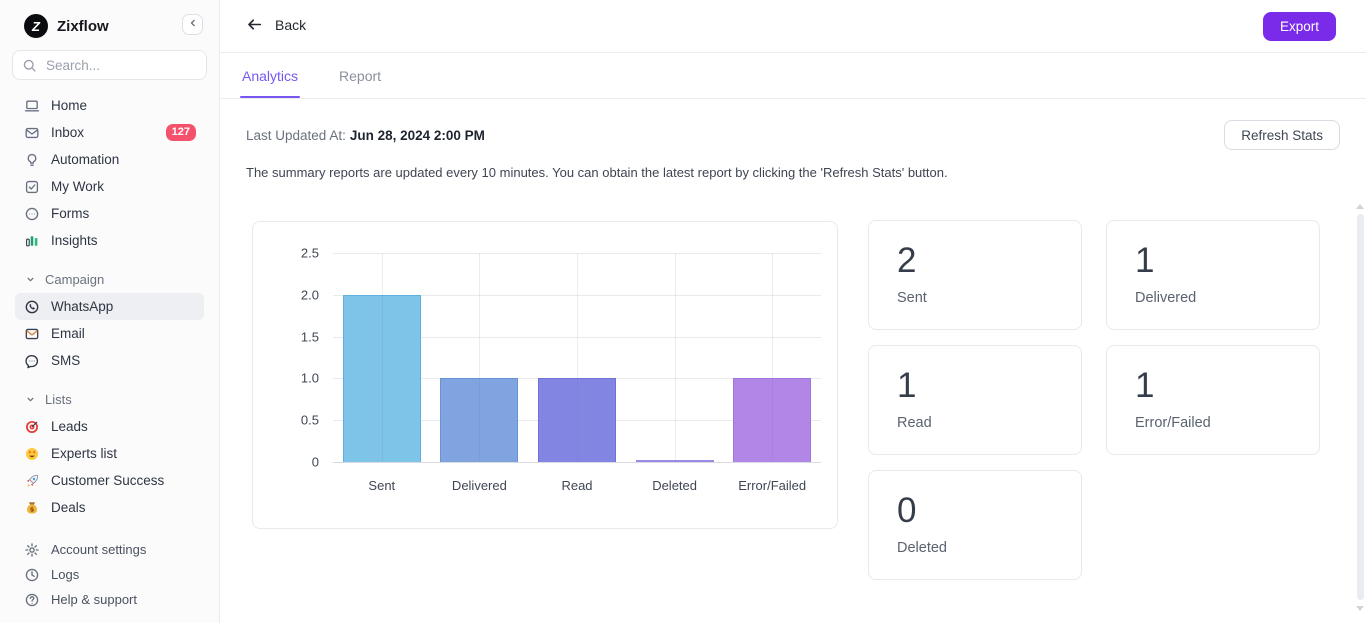 The image size is (1366, 623). Describe the element at coordinates (74, 240) in the screenshot. I see `sidebar-item-label: Insights` at that location.